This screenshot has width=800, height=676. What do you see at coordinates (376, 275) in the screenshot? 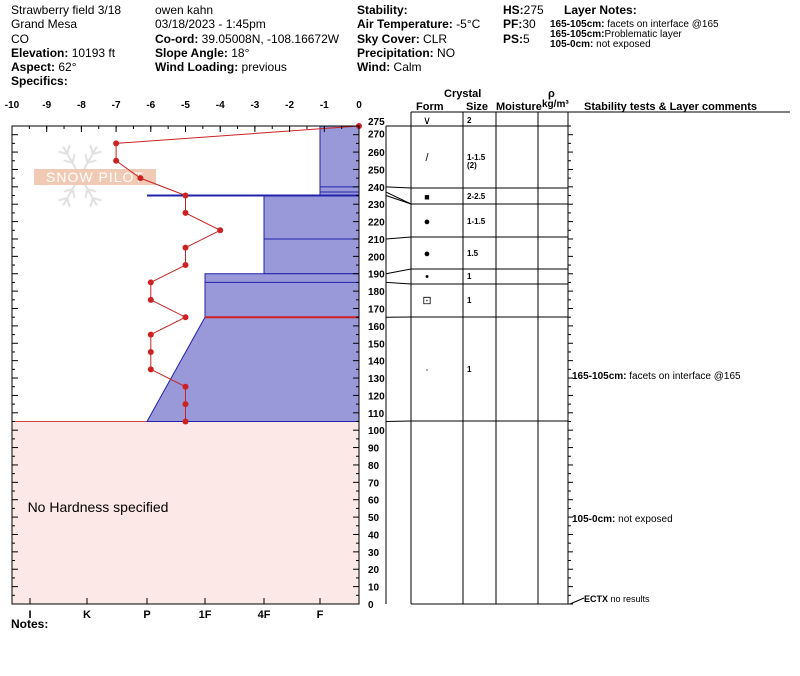
I see `height-tick-label: 190` at bounding box center [376, 275].